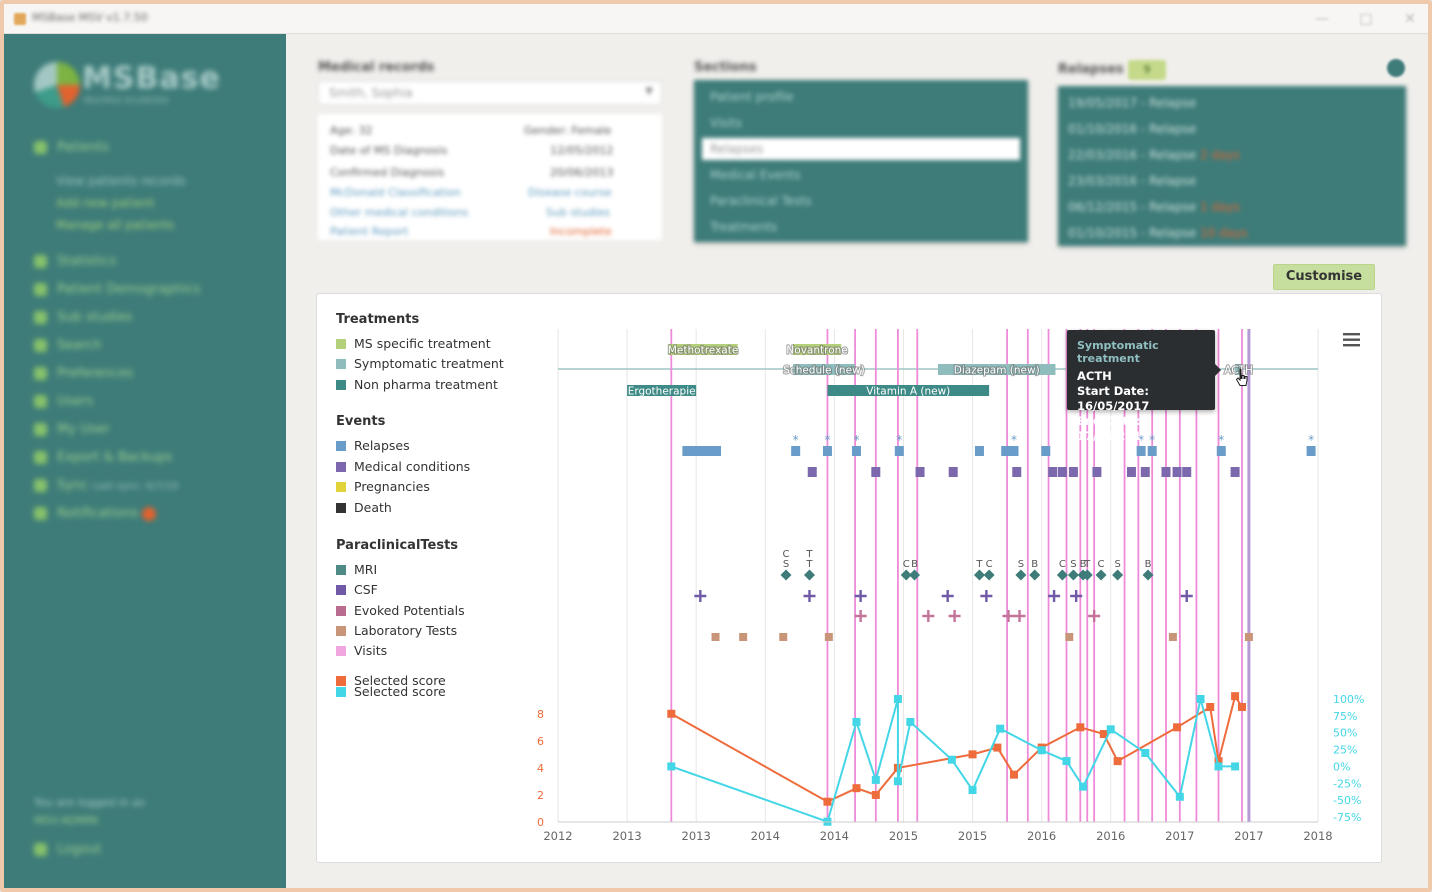  Describe the element at coordinates (68, 851) in the screenshot. I see `sidebar-item-logout: Logout` at that location.